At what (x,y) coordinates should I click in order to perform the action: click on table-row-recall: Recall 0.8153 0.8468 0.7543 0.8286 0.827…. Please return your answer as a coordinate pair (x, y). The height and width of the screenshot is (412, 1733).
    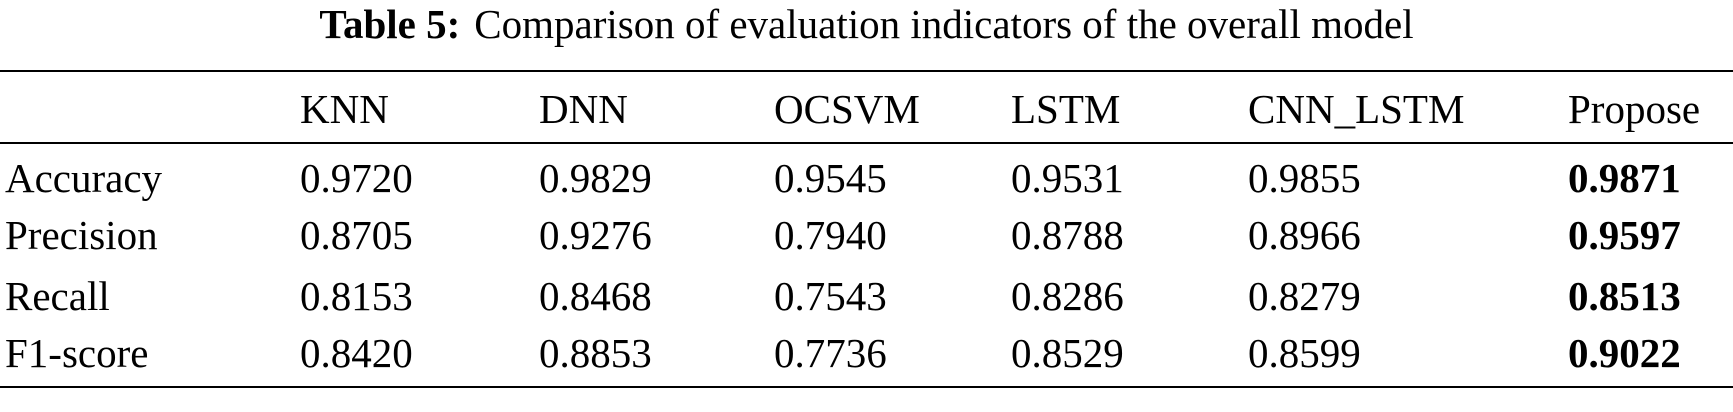
    Looking at the image, I should click on (866, 295).